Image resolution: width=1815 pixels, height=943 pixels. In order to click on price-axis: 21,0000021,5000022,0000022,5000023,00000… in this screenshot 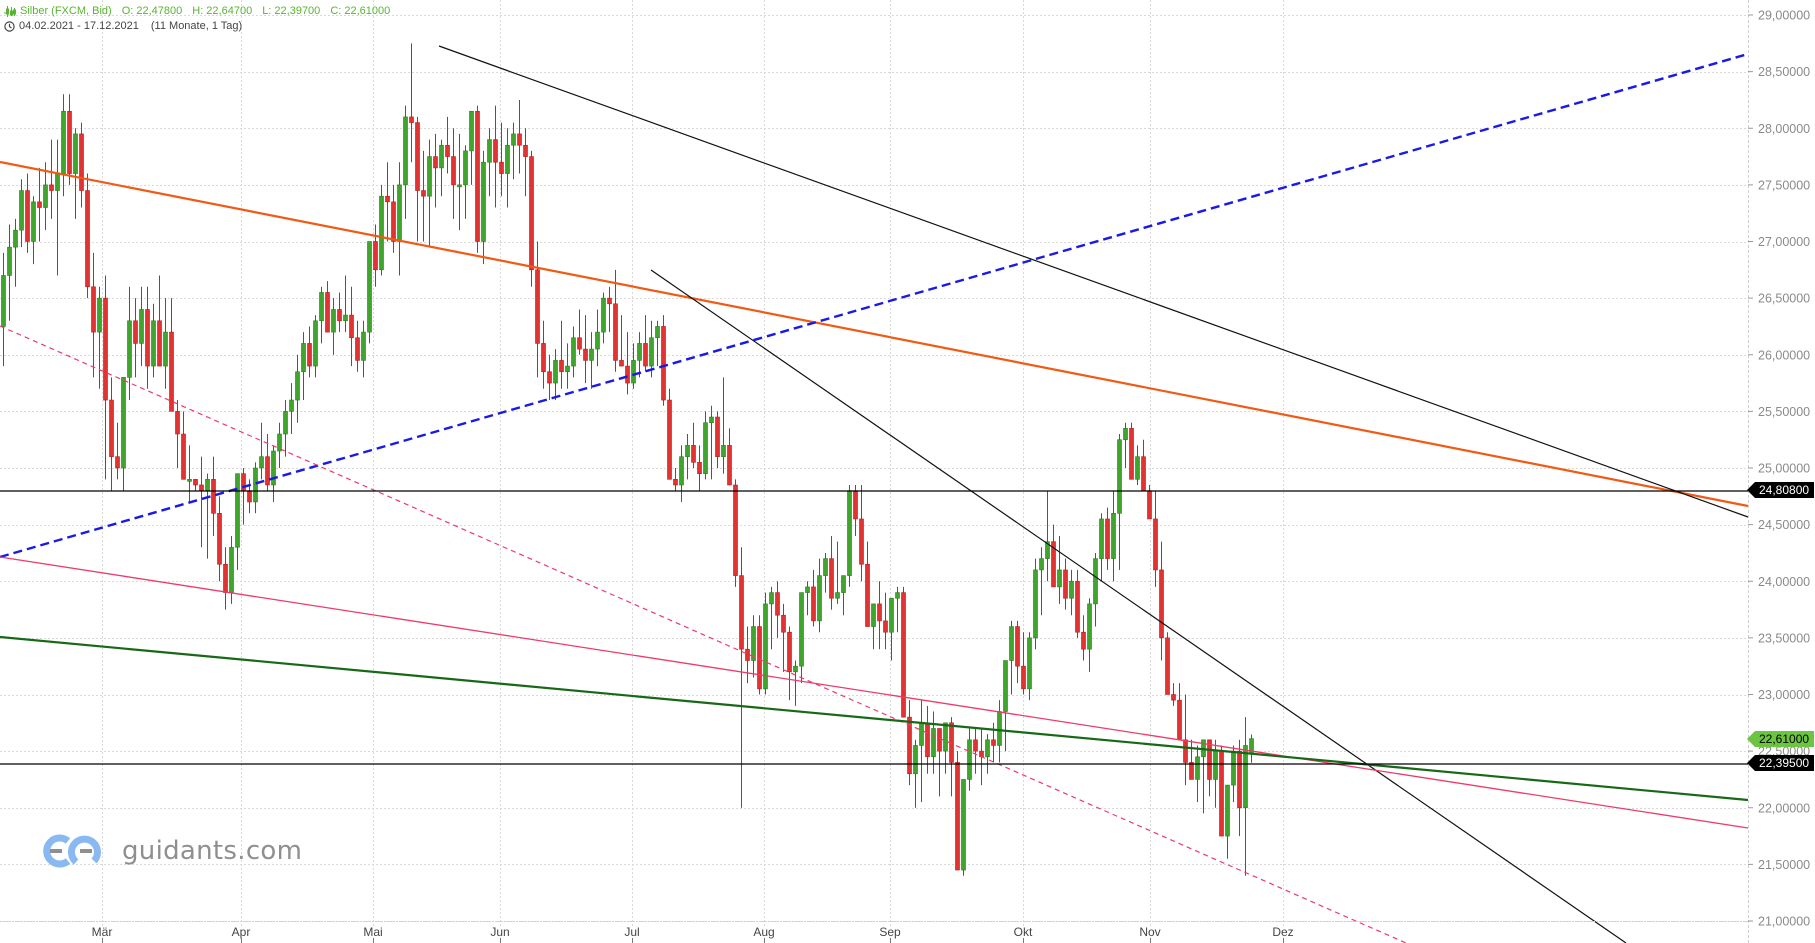, I will do `click(1779, 471)`.